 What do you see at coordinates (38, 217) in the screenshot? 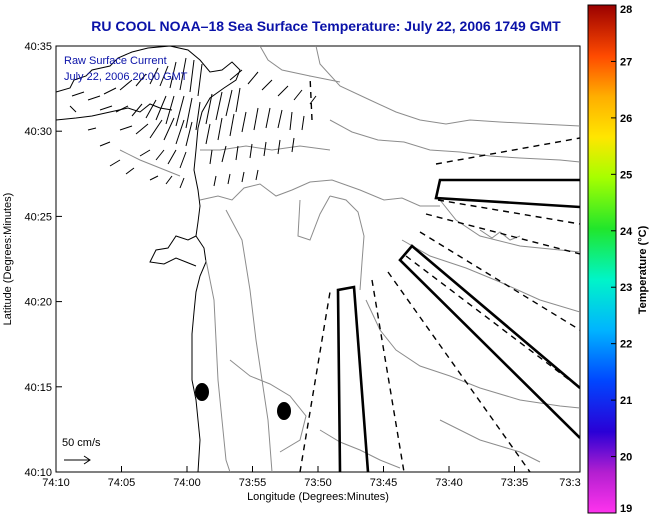
I see `y-tick-label: 40:25` at bounding box center [38, 217].